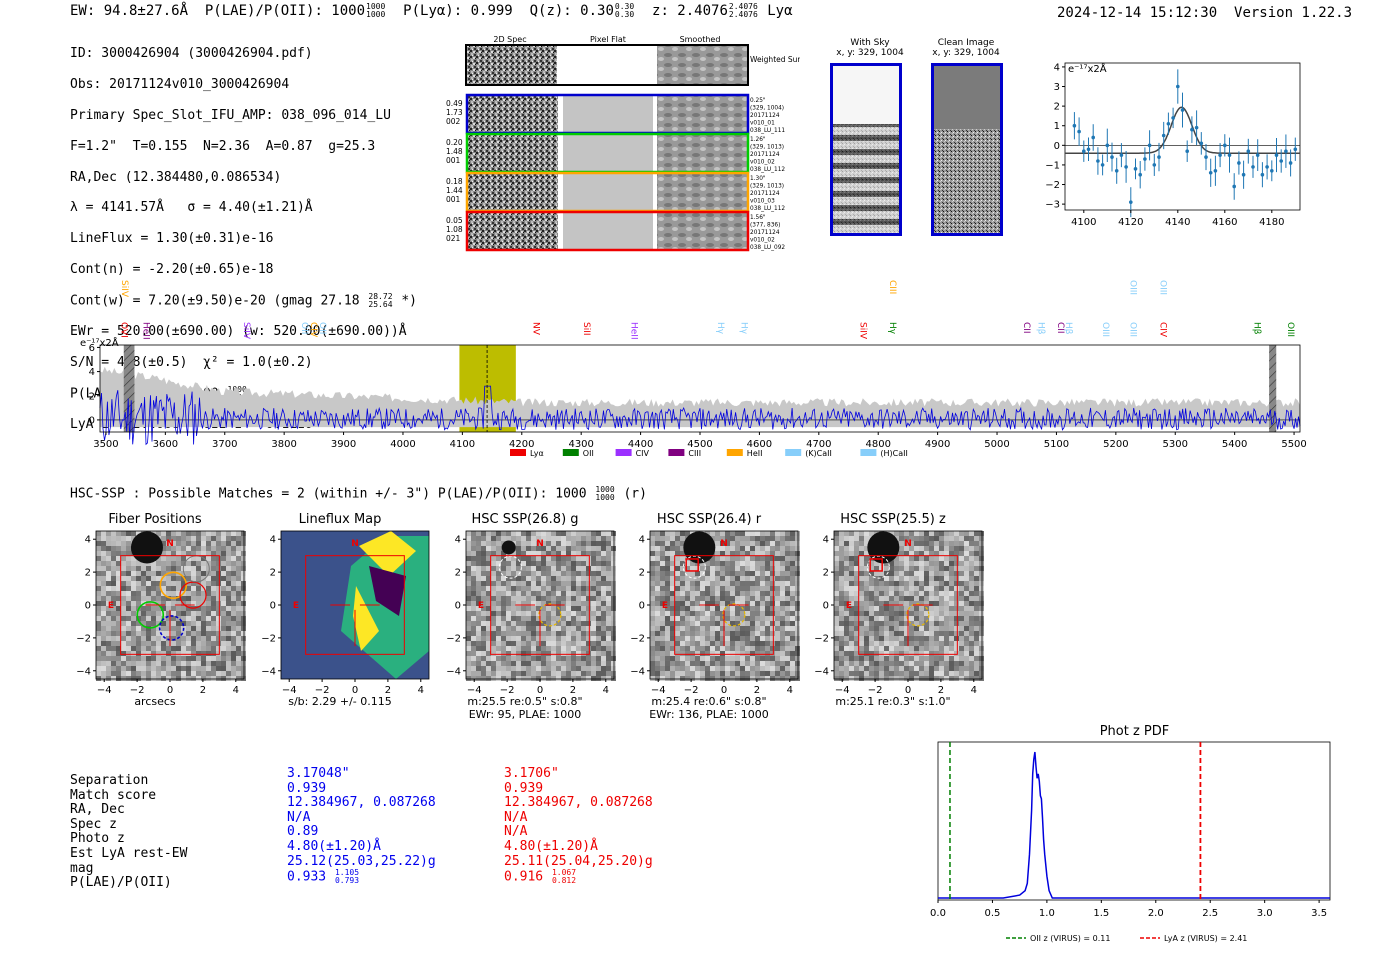  I want to click on row-smoothed, so click(702, 231).